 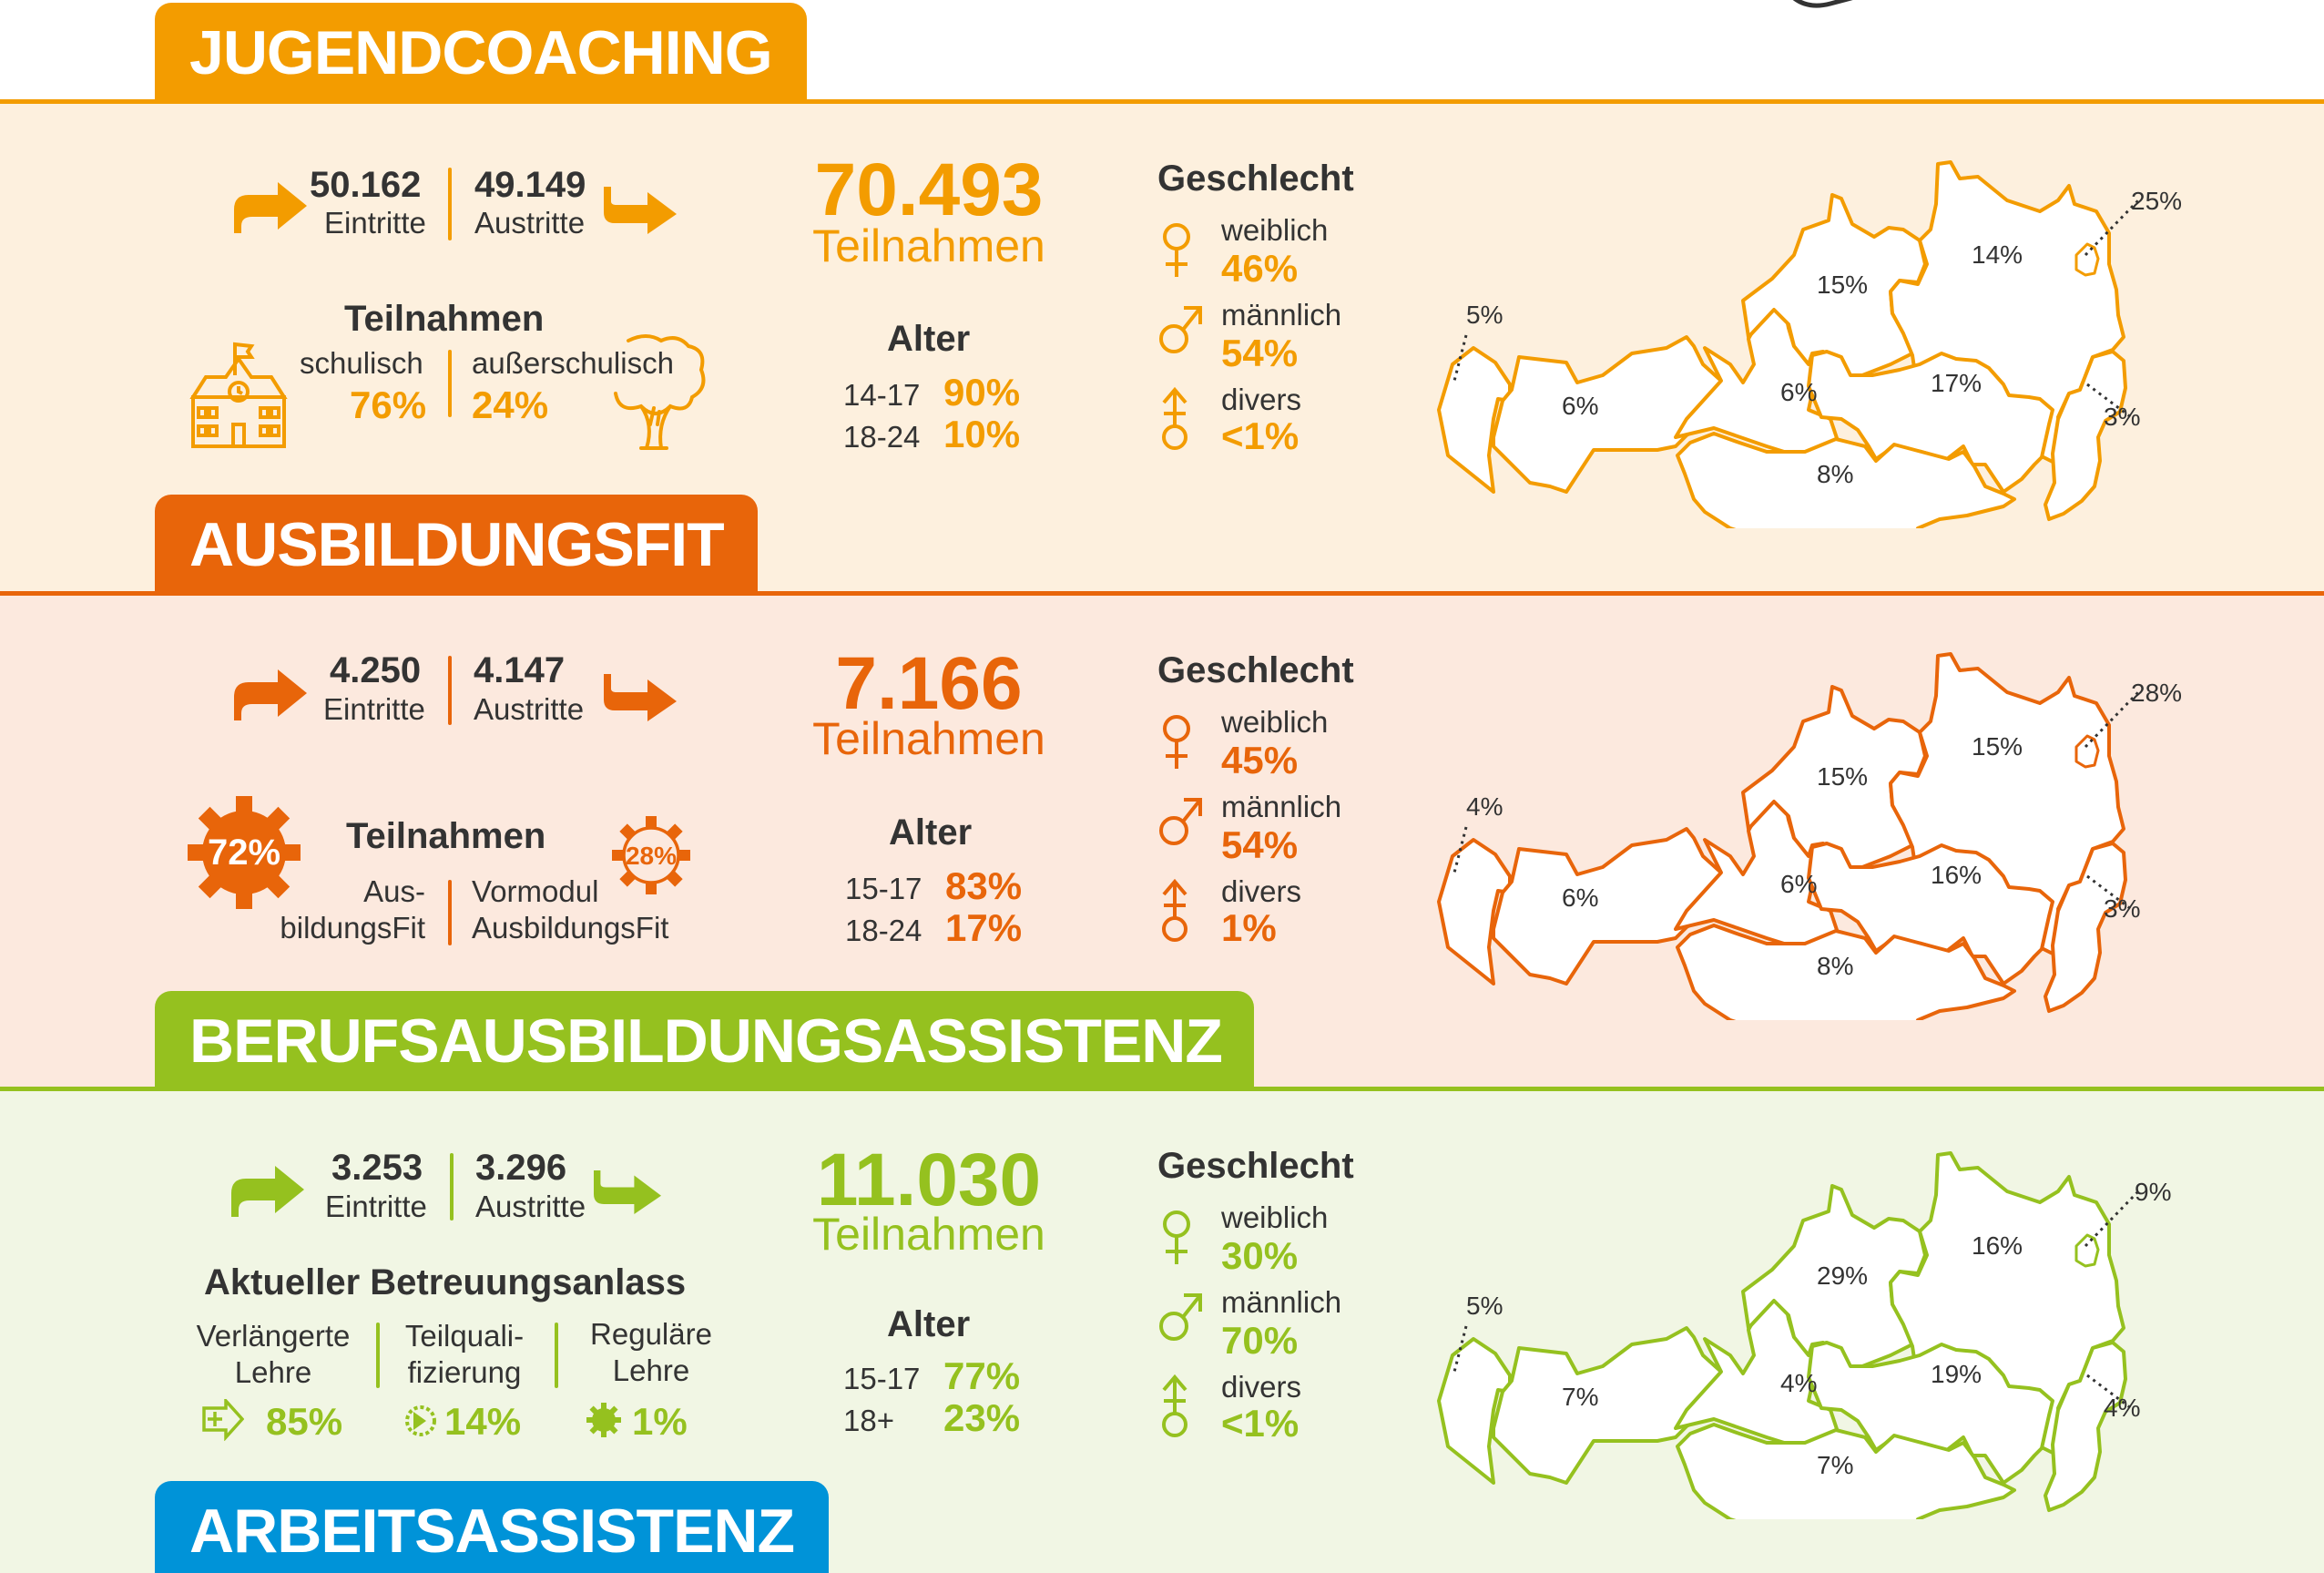 I want to click on region-kaernten: 8%, so click(x=1835, y=474).